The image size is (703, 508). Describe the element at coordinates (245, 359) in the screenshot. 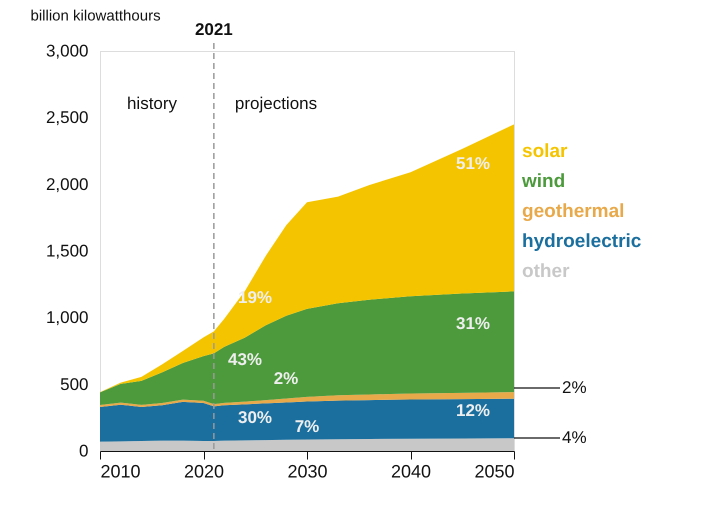

I see `annotation: 43%` at that location.